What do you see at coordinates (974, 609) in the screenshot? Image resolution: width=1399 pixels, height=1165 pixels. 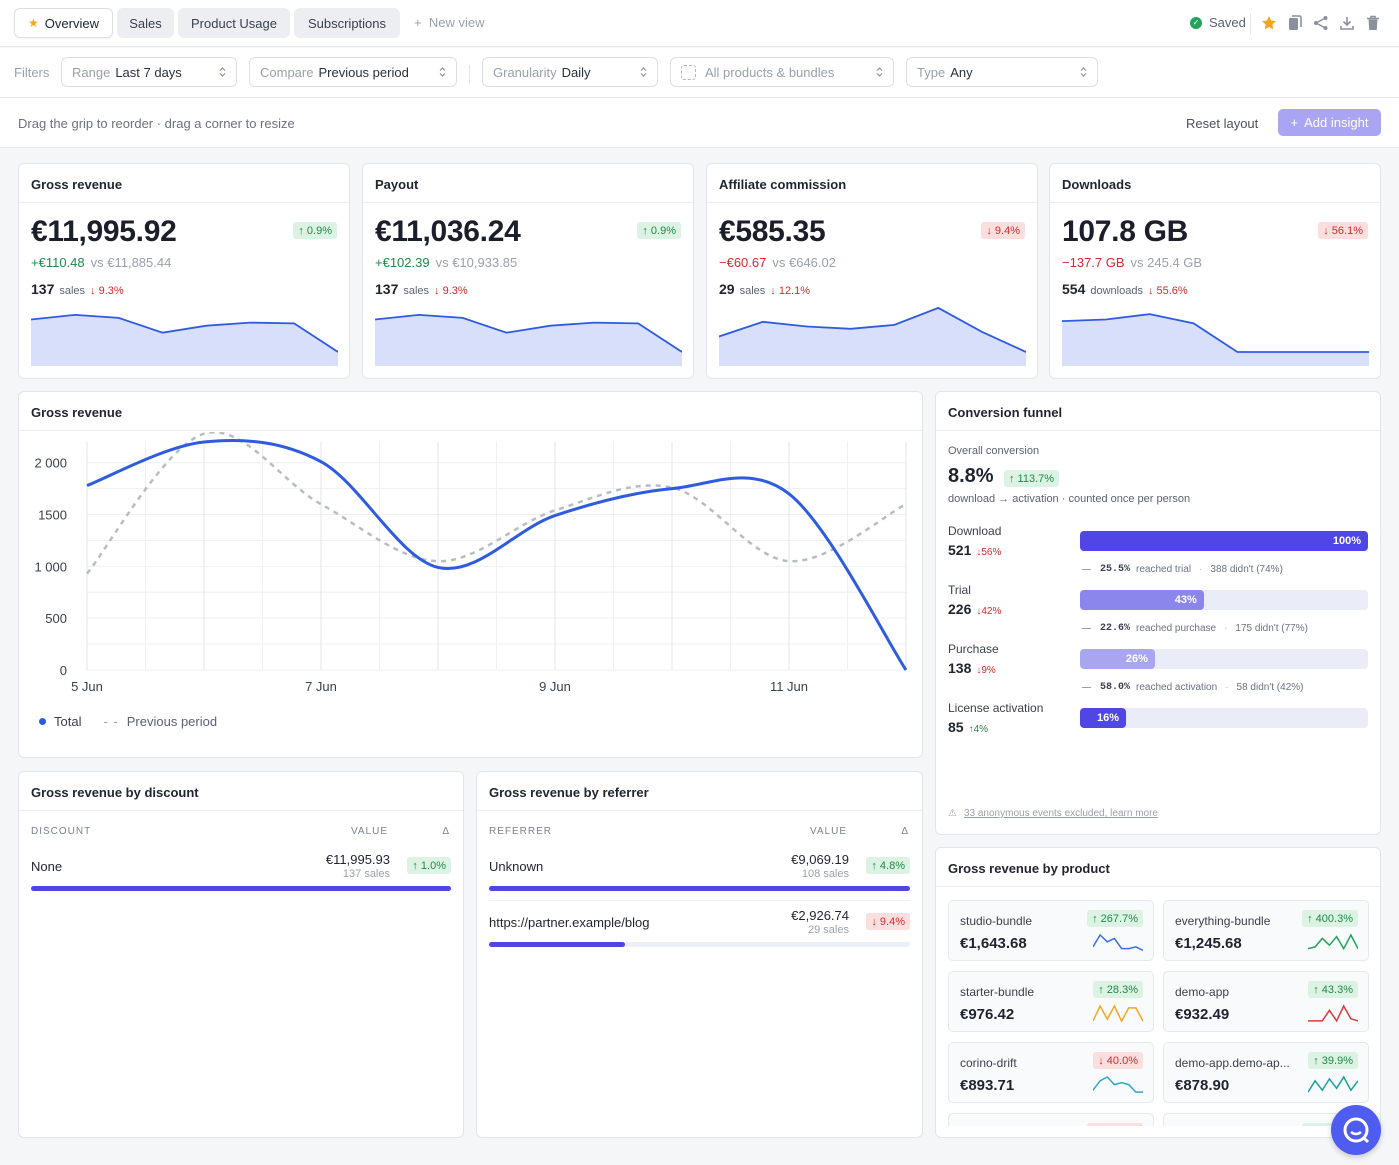 I see `funnel-stage-count: 226 ↓42%` at bounding box center [974, 609].